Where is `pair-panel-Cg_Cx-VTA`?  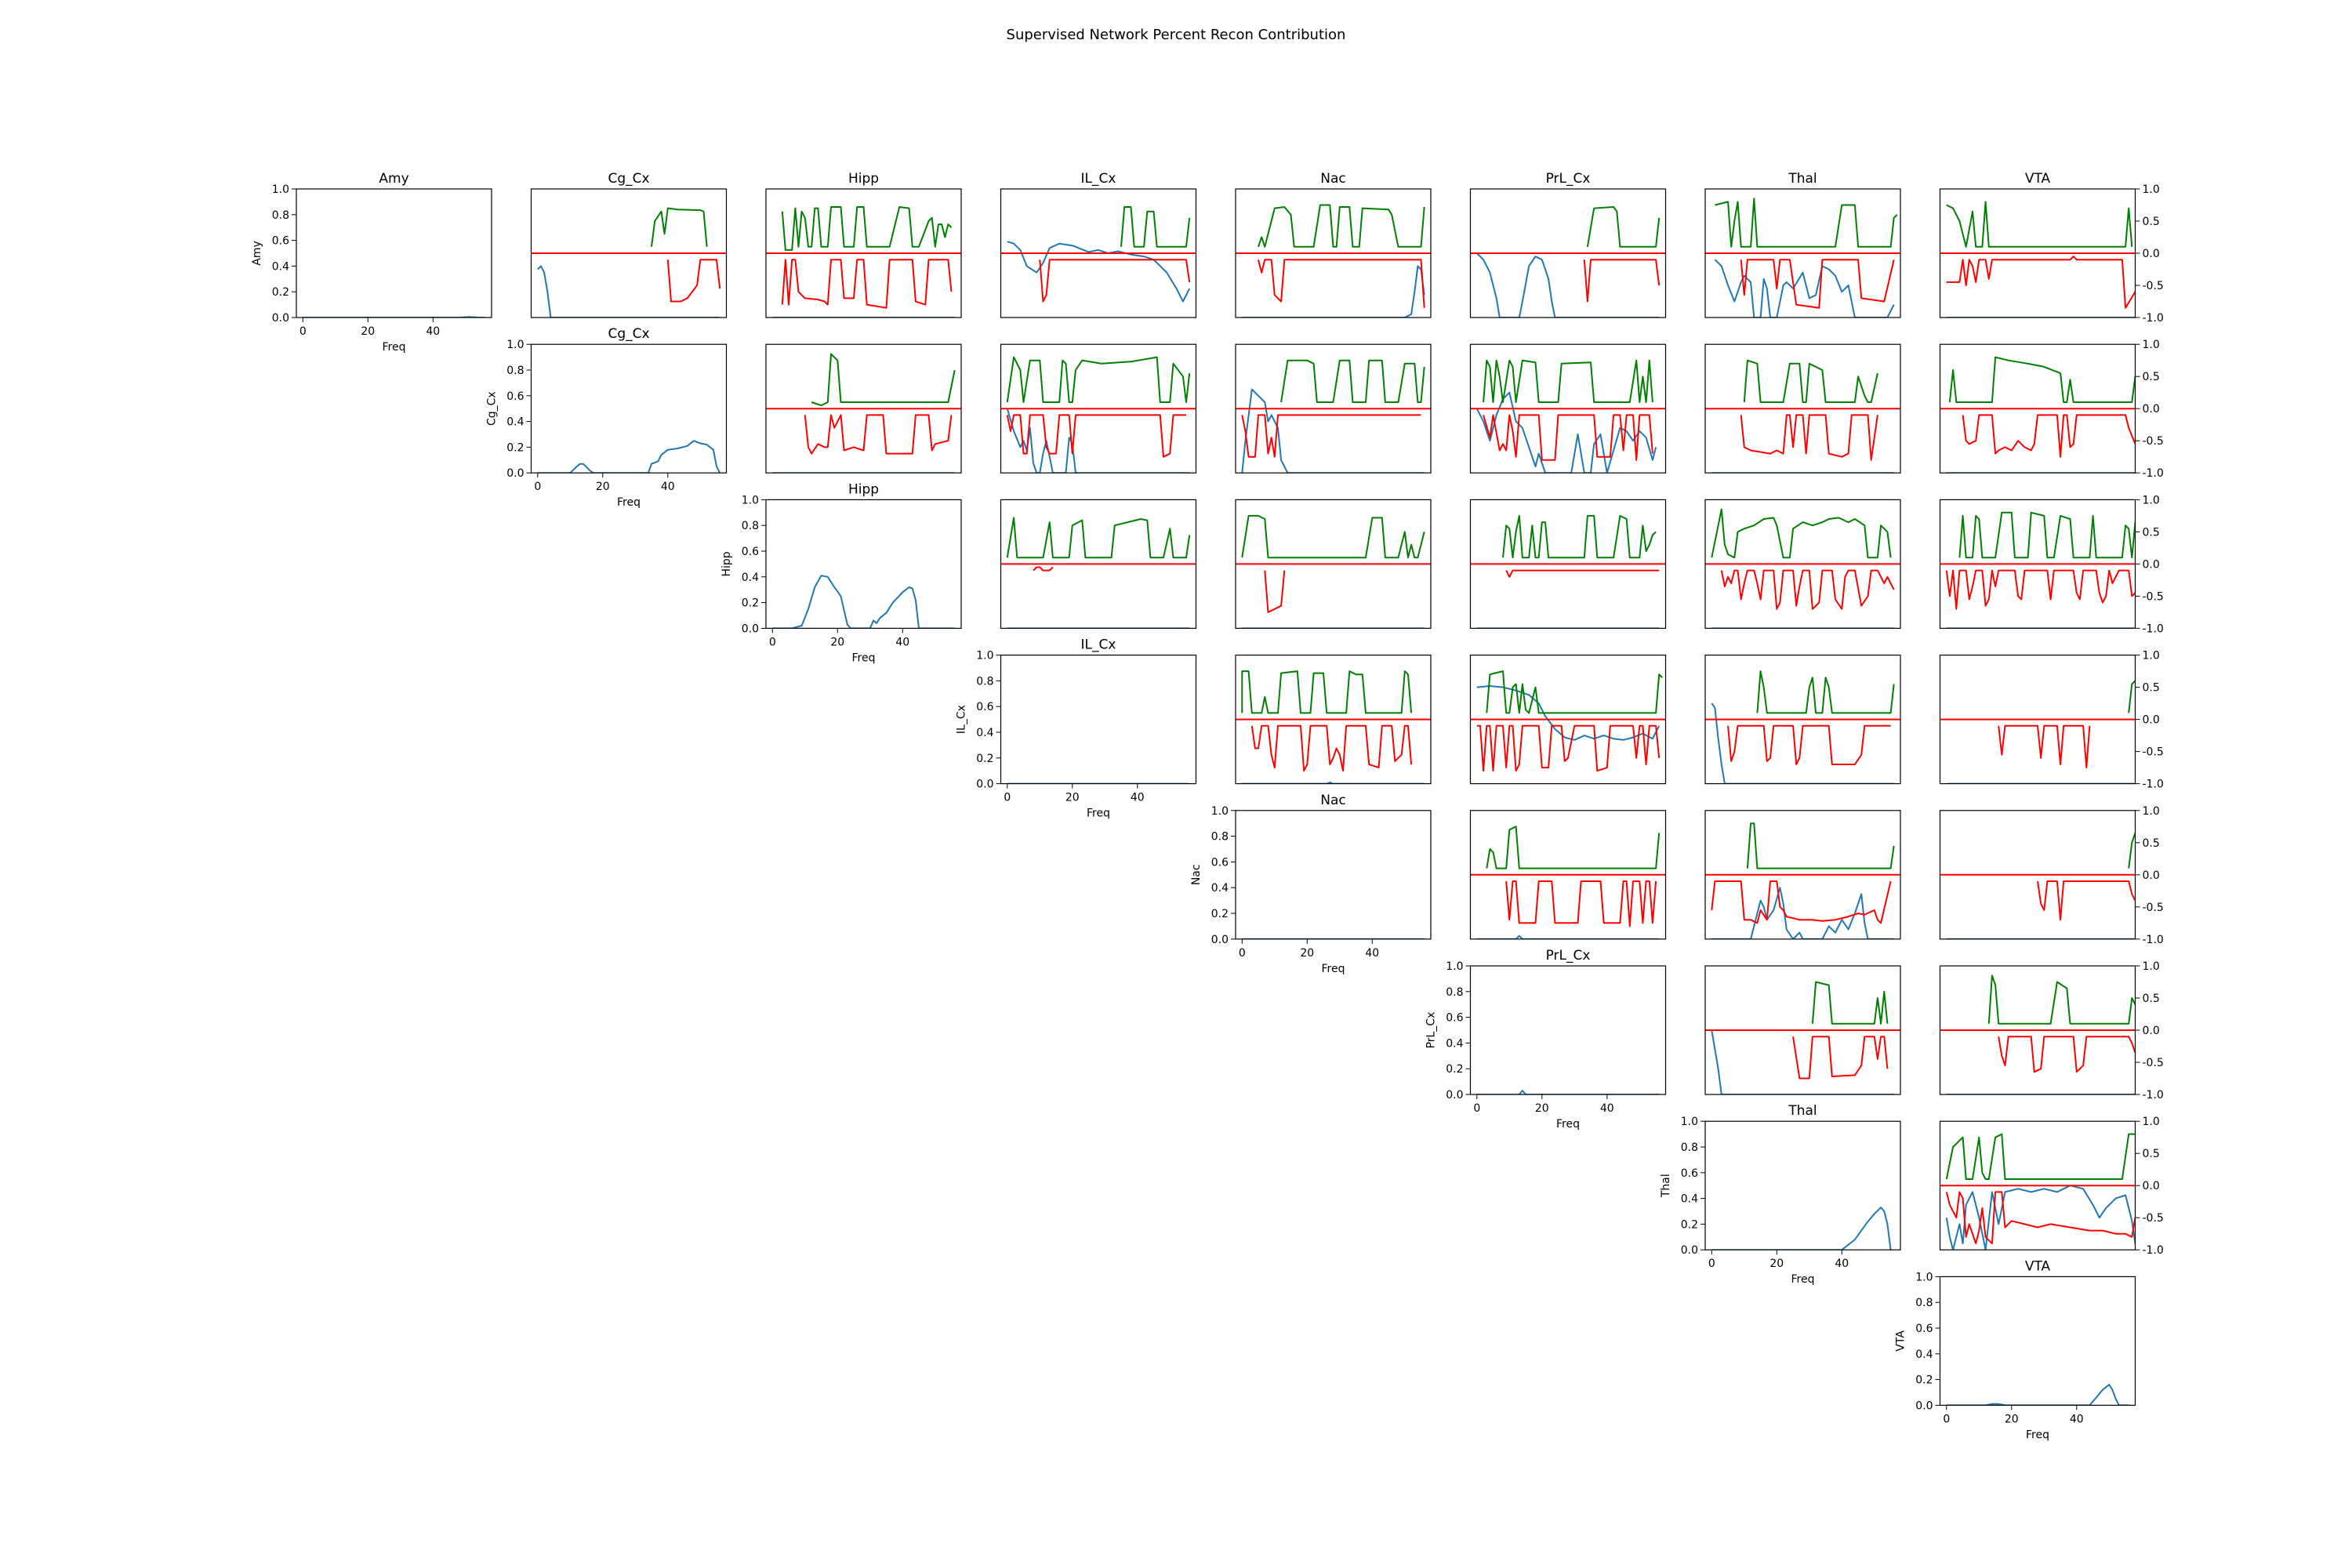
pair-panel-Cg_Cx-VTA is located at coordinates (2039, 408).